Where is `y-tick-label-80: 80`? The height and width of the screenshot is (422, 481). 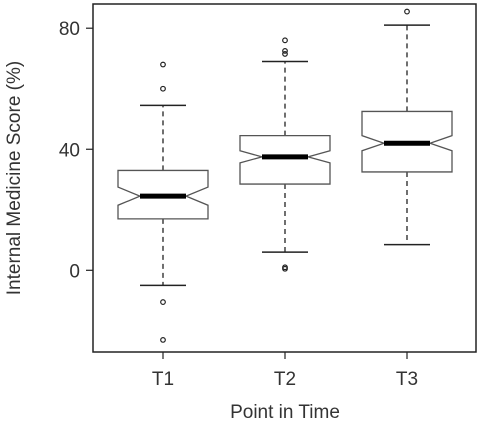 y-tick-label-80: 80 is located at coordinates (69, 29).